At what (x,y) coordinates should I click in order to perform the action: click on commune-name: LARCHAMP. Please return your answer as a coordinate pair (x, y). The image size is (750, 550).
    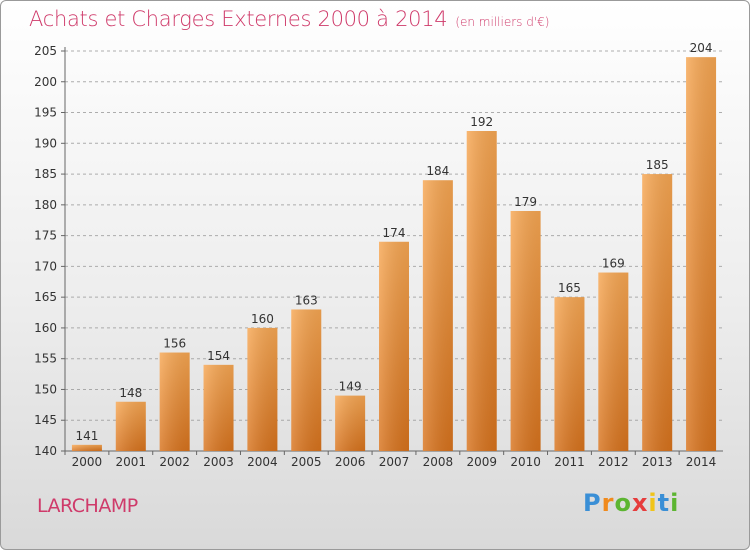
    Looking at the image, I should click on (87, 506).